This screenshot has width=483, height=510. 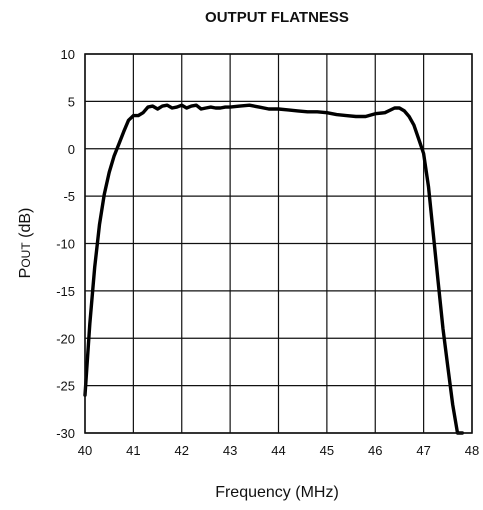 What do you see at coordinates (472, 450) in the screenshot?
I see `x-tick-label: 48` at bounding box center [472, 450].